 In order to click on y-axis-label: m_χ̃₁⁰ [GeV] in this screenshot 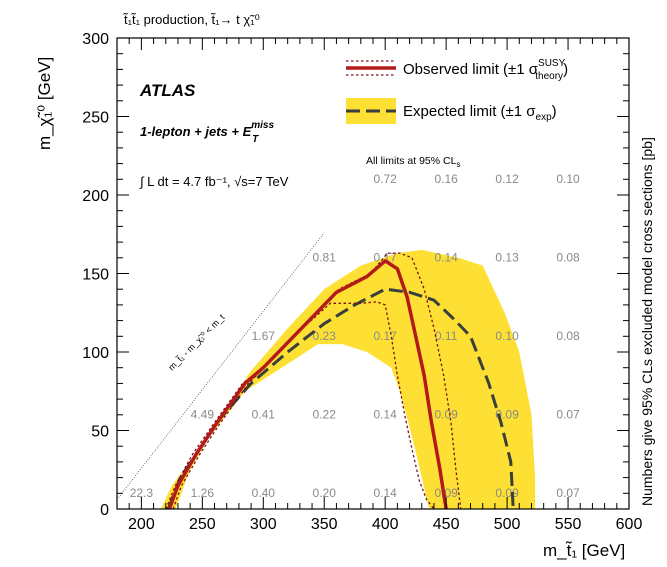, I will do `click(44, 103)`.